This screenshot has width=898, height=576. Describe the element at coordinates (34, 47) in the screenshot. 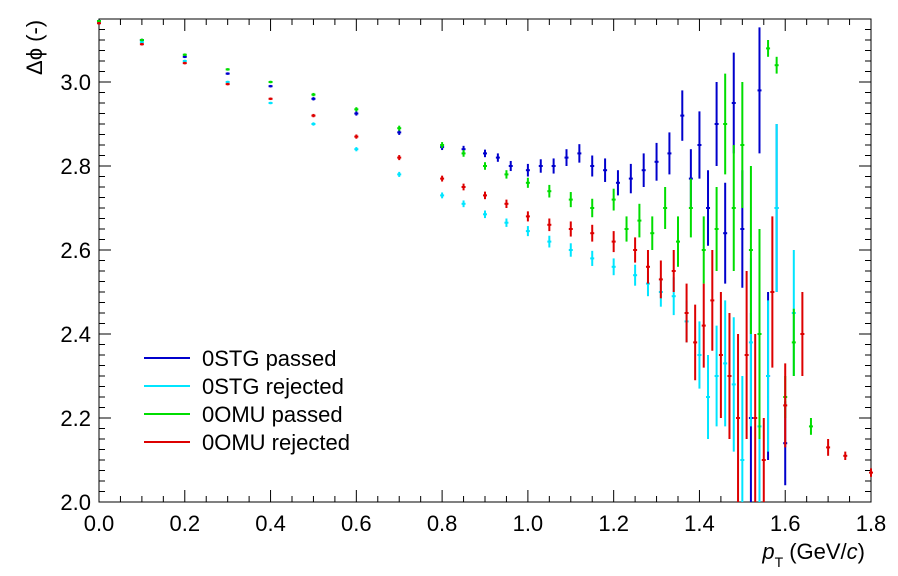

I see `y-axis-label: Δϕ (-)` at that location.